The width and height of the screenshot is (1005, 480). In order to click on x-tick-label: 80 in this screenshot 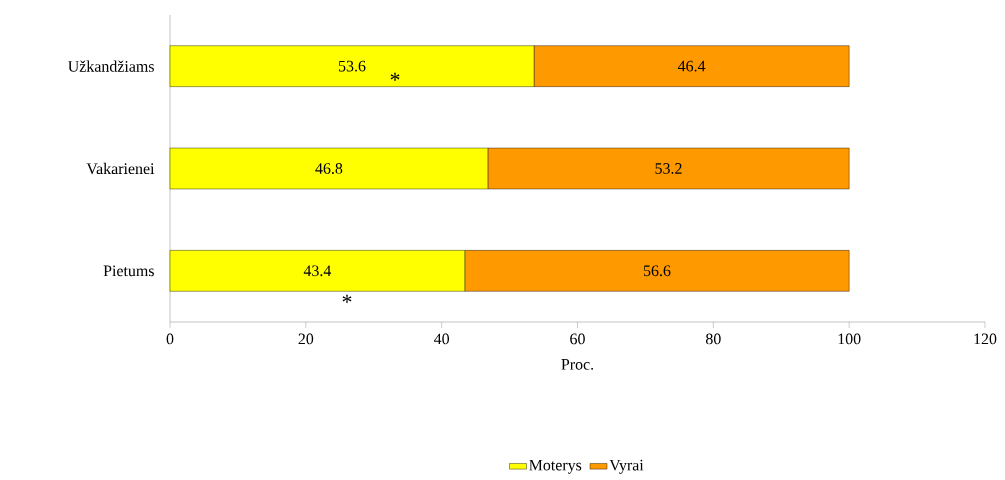, I will do `click(713, 339)`.